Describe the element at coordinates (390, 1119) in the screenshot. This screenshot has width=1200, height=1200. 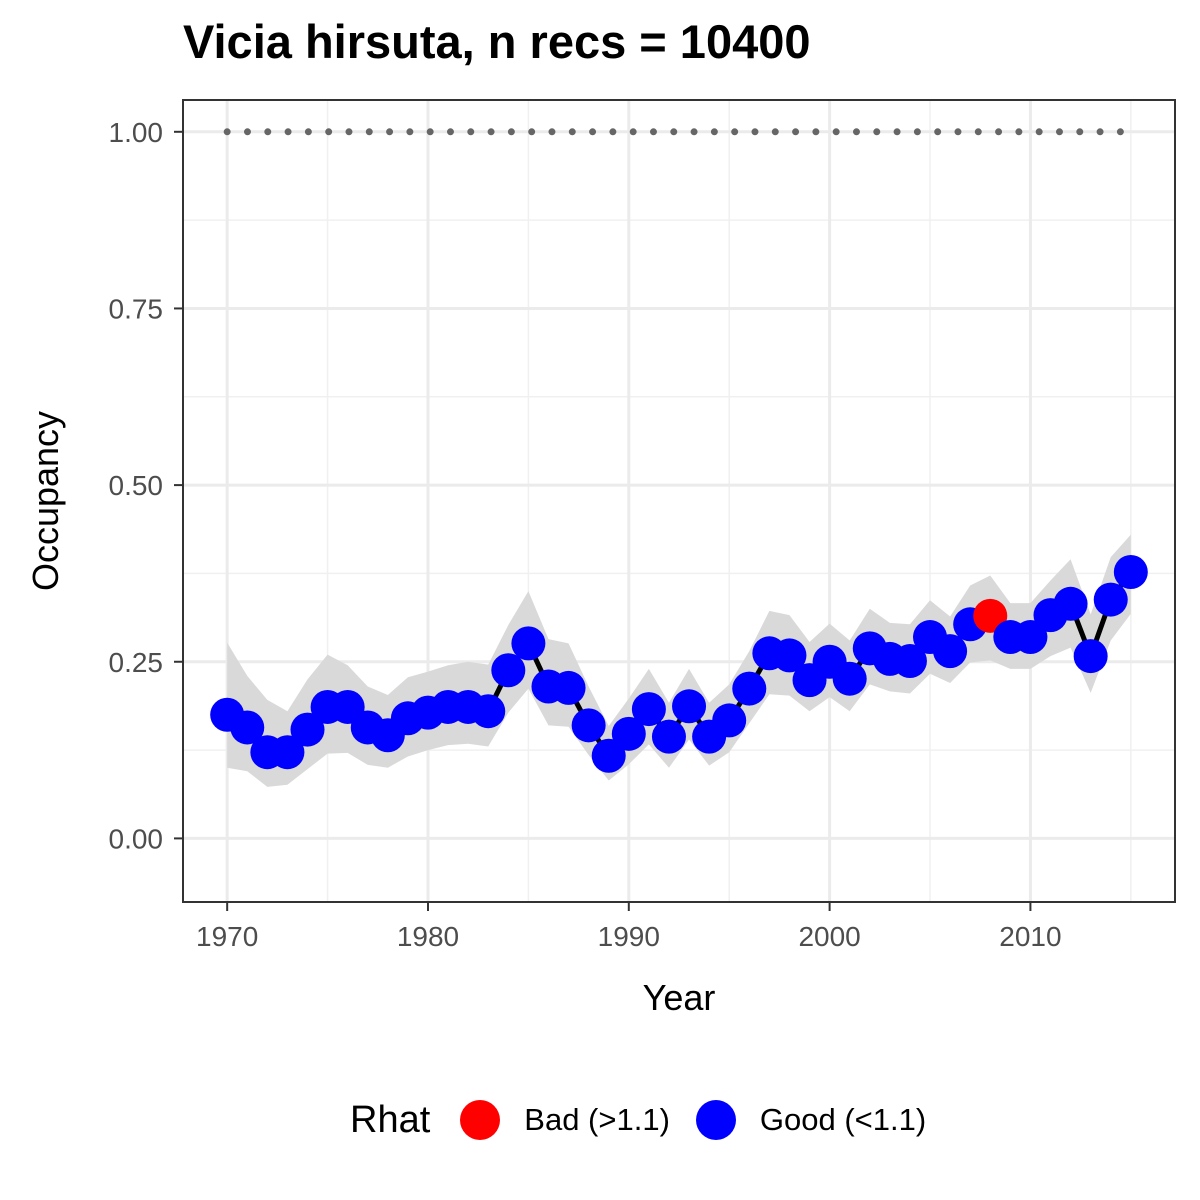
I see `legend-title: Rhat` at that location.